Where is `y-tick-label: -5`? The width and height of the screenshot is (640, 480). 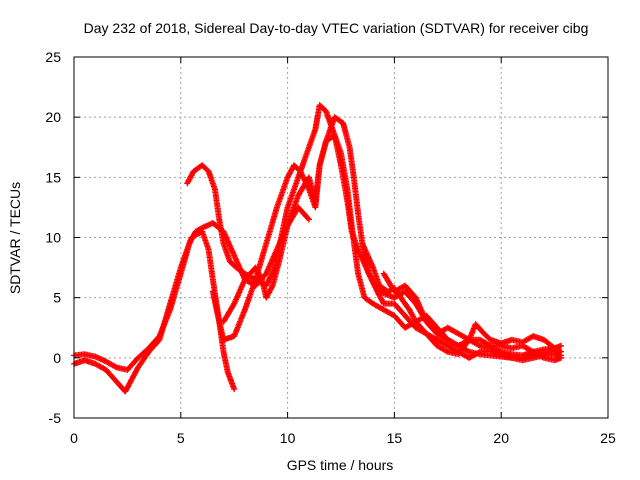 y-tick-label: -5 is located at coordinates (55, 418).